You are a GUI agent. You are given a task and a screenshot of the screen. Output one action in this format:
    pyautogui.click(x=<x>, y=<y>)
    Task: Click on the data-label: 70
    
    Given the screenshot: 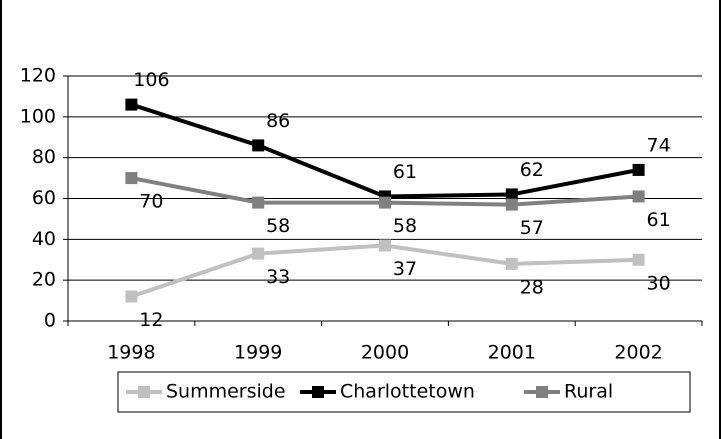 What is the action you would take?
    pyautogui.click(x=151, y=202)
    